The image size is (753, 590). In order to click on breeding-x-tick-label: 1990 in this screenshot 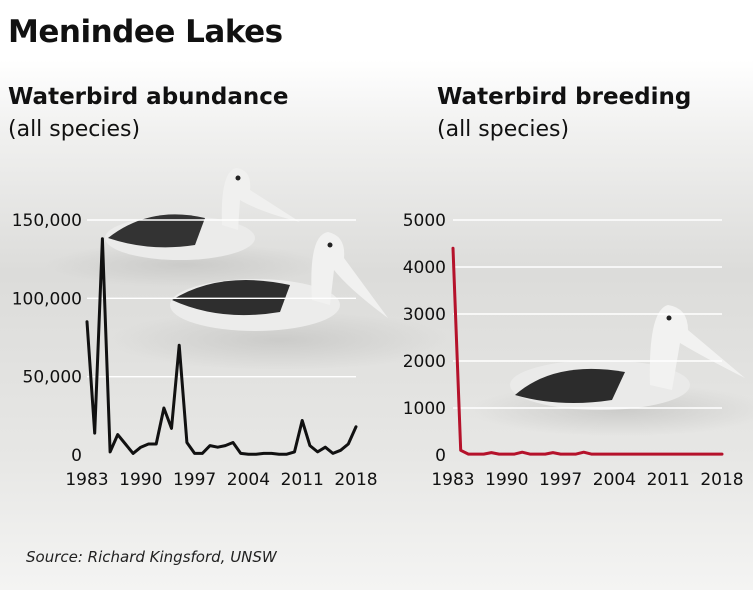, I will do `click(506, 480)`.